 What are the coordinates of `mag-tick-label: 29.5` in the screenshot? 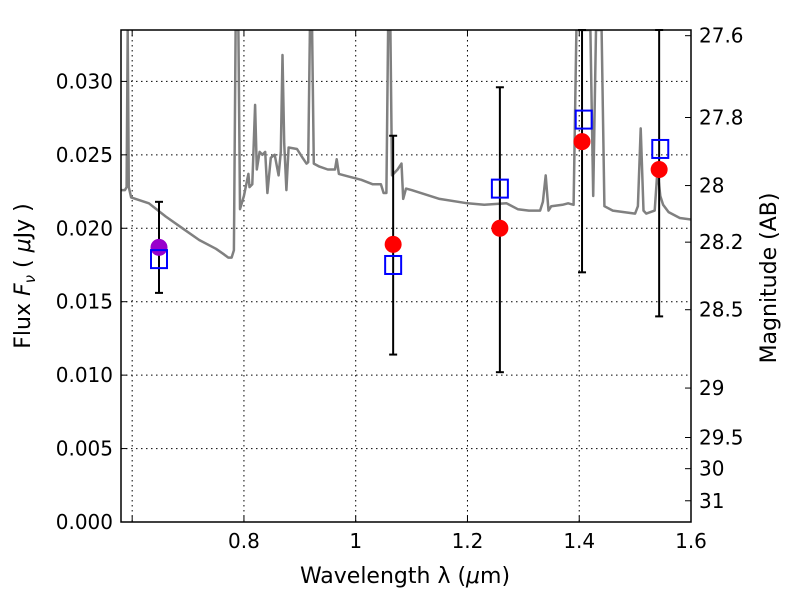 It's located at (721, 437).